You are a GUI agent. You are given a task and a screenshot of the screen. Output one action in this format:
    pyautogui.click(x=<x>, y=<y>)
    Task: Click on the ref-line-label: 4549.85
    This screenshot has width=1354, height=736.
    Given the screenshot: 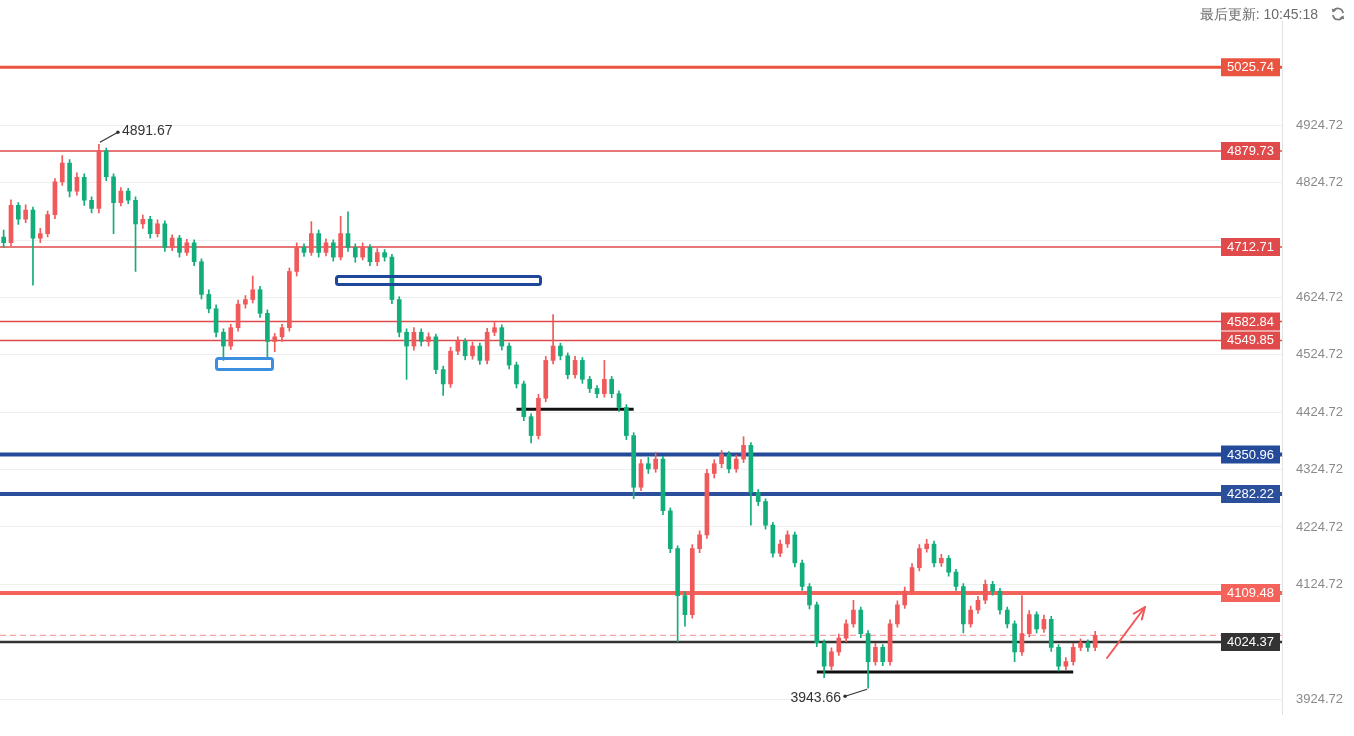 What is the action you would take?
    pyautogui.click(x=1250, y=340)
    